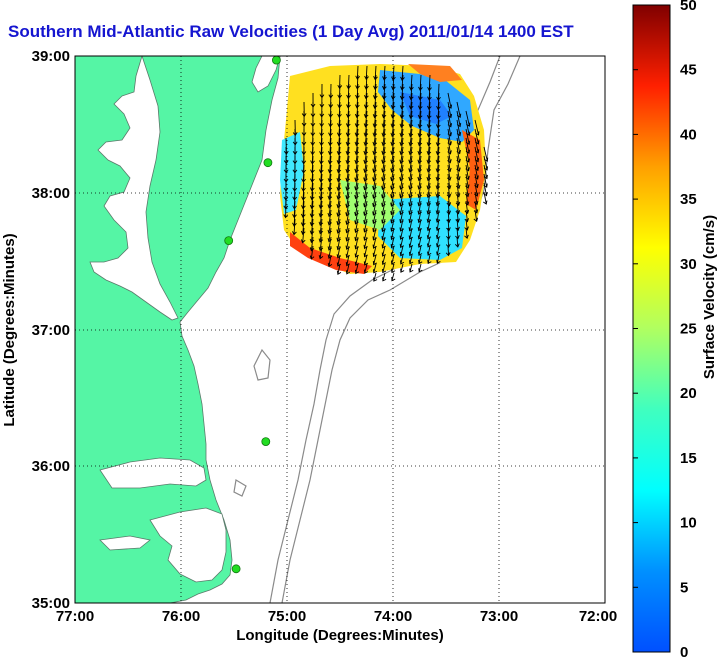  What do you see at coordinates (340, 635) in the screenshot?
I see `x-axis-label: Longitude (Degrees:Minutes)` at bounding box center [340, 635].